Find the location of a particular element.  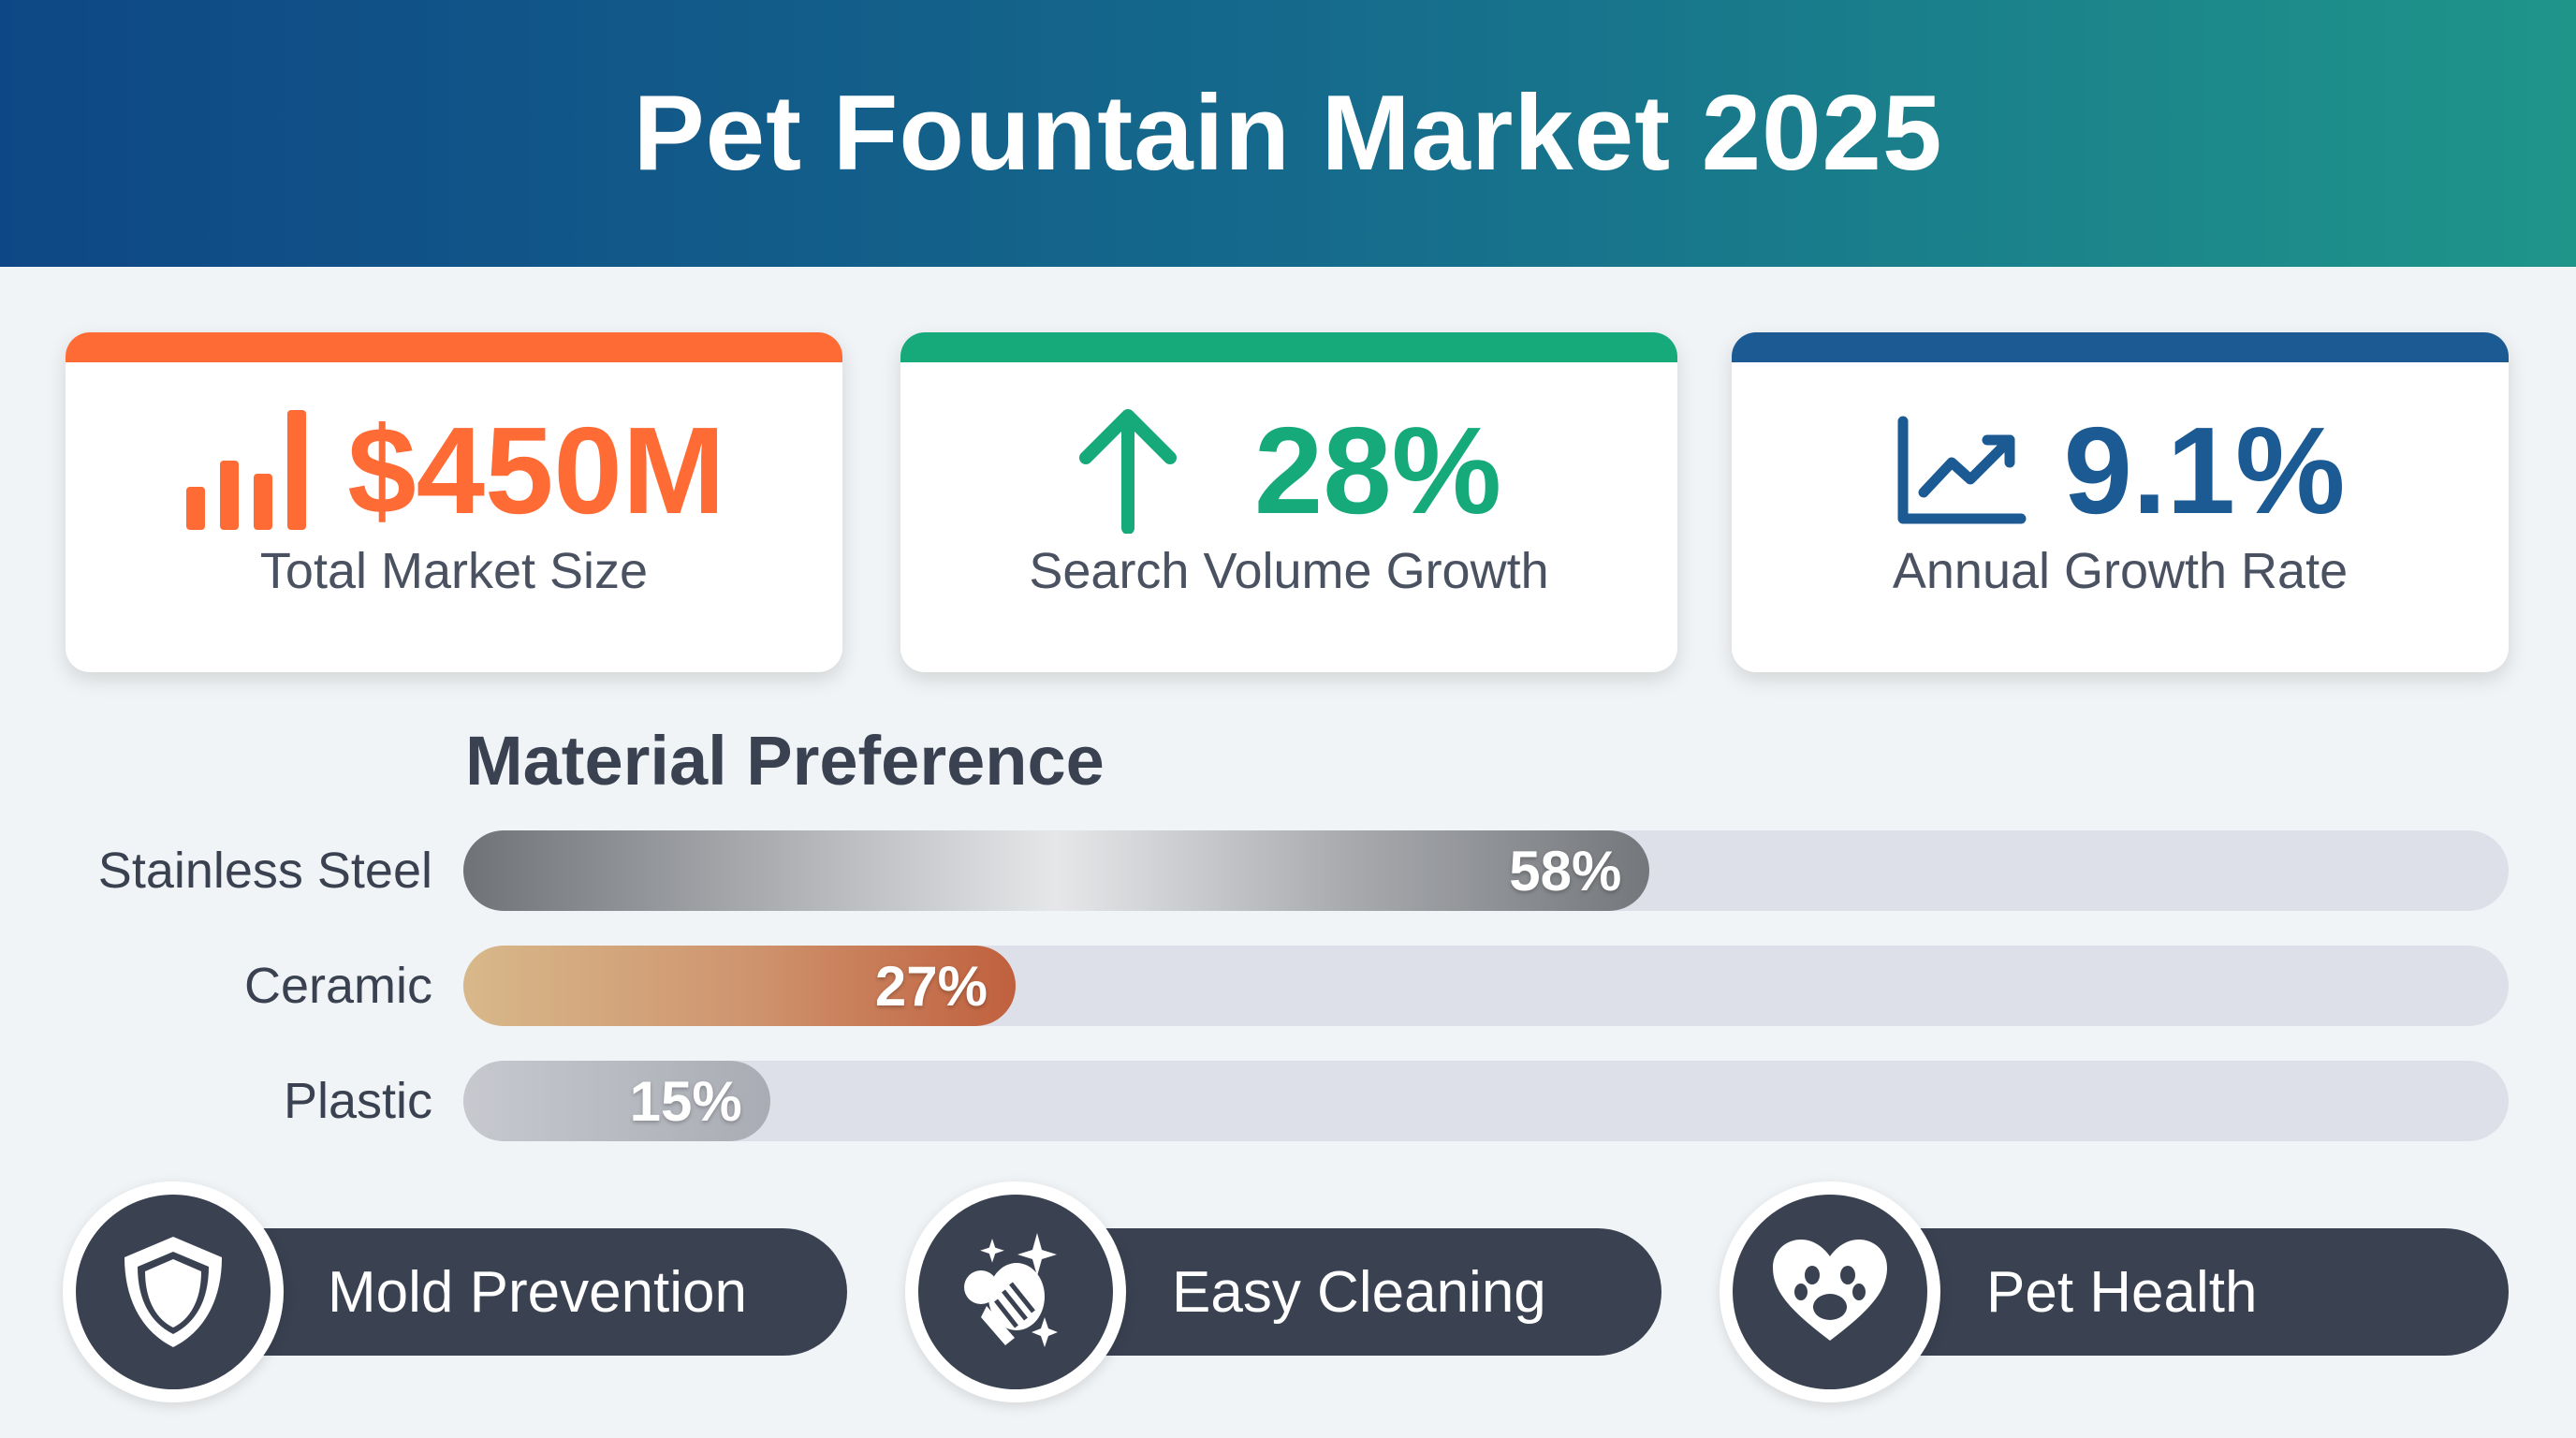

stat-card-market-size: $450M Total Market Size is located at coordinates (454, 502).